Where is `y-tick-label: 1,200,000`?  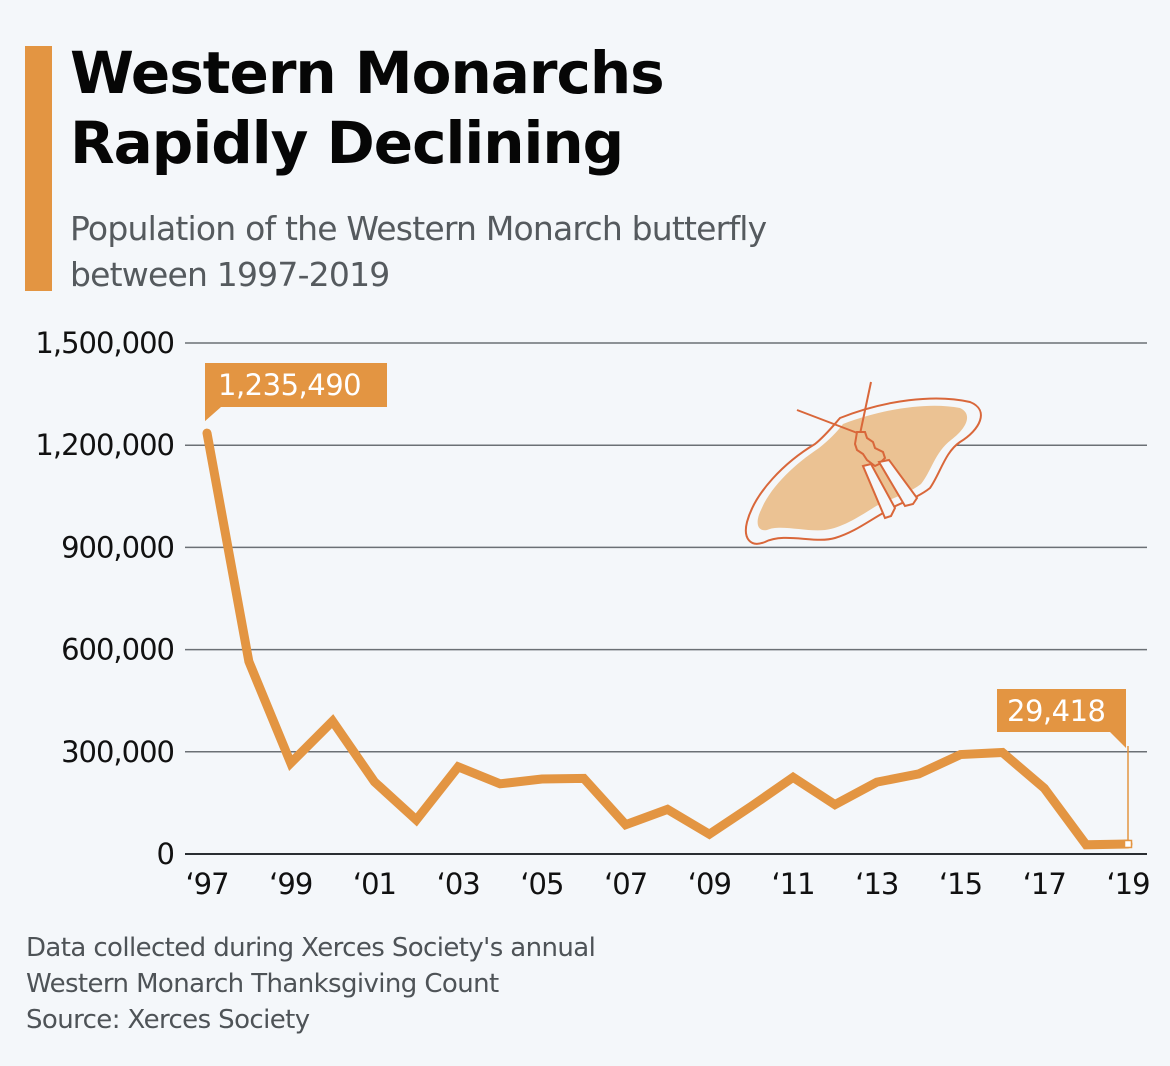
y-tick-label: 1,200,000 is located at coordinates (104, 445).